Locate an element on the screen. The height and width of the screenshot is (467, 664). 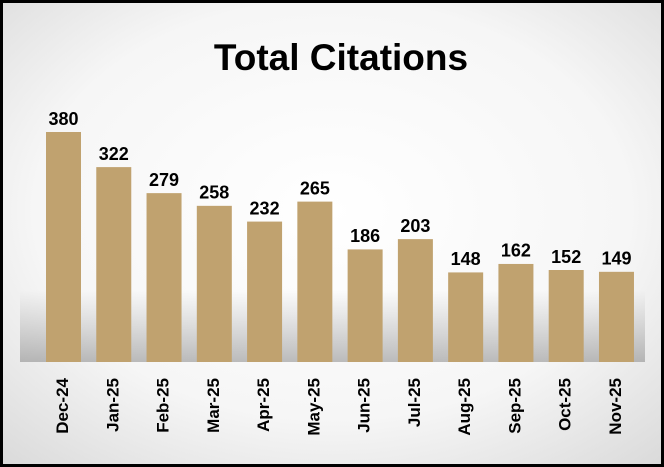
x-tick-label: Aug-25 is located at coordinates (464, 407).